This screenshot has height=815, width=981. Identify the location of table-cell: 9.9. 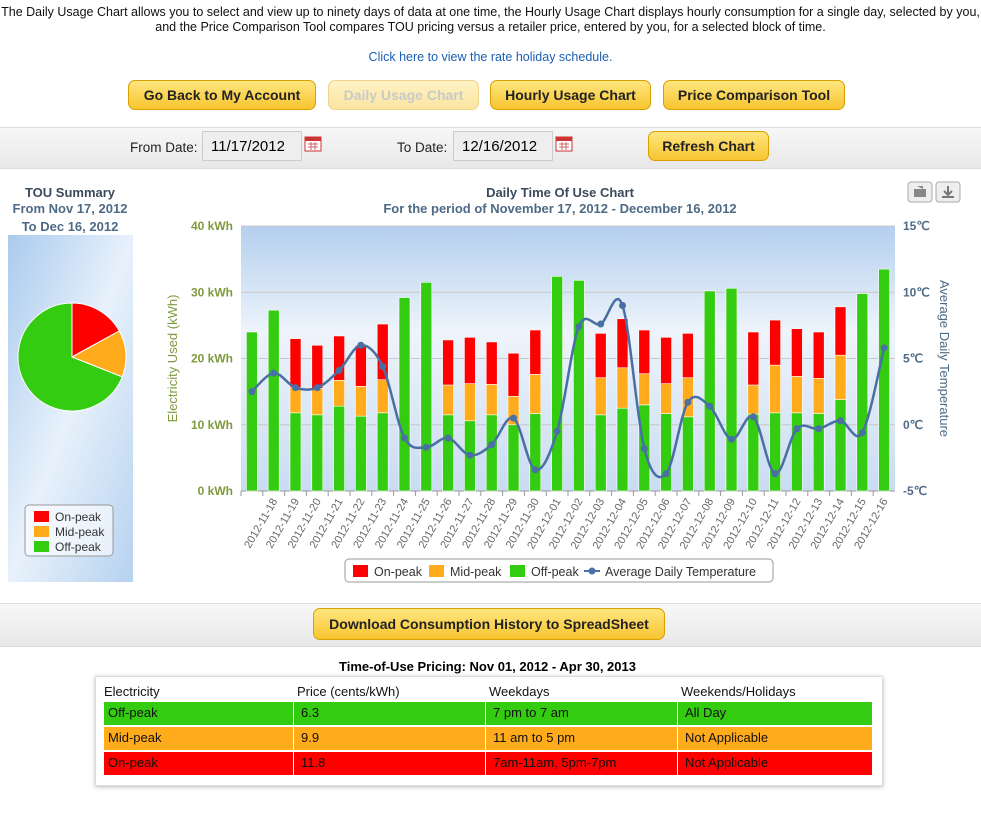
(310, 737).